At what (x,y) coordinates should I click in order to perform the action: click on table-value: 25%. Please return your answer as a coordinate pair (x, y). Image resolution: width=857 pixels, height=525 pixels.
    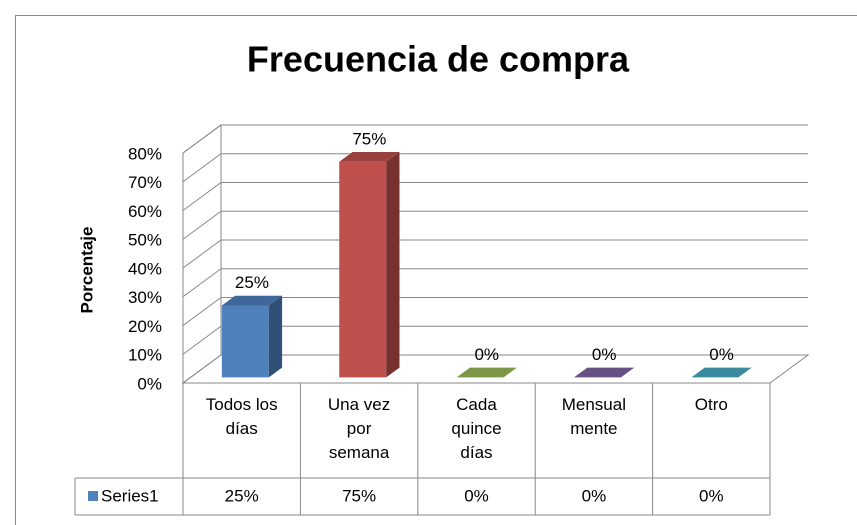
    Looking at the image, I should click on (242, 495).